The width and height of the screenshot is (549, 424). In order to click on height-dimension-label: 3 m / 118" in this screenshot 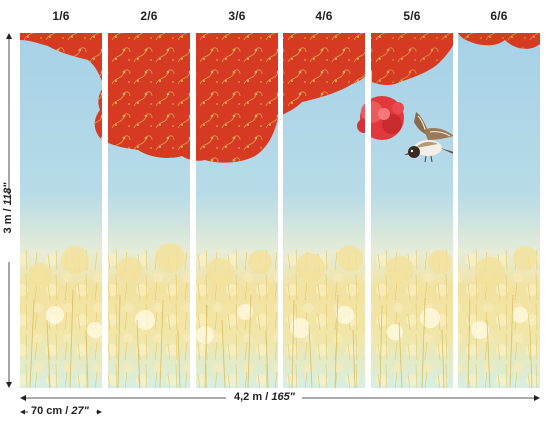, I will do `click(8, 208)`.